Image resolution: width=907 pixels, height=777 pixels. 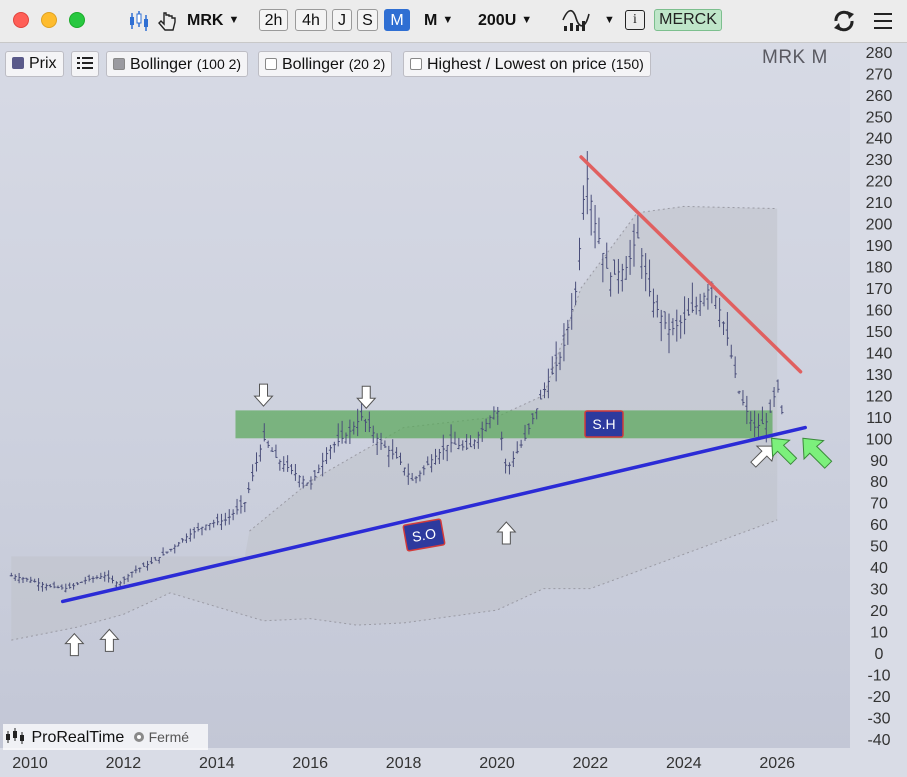 What do you see at coordinates (879, 461) in the screenshot?
I see `y-axis-tick-label: 90` at bounding box center [879, 461].